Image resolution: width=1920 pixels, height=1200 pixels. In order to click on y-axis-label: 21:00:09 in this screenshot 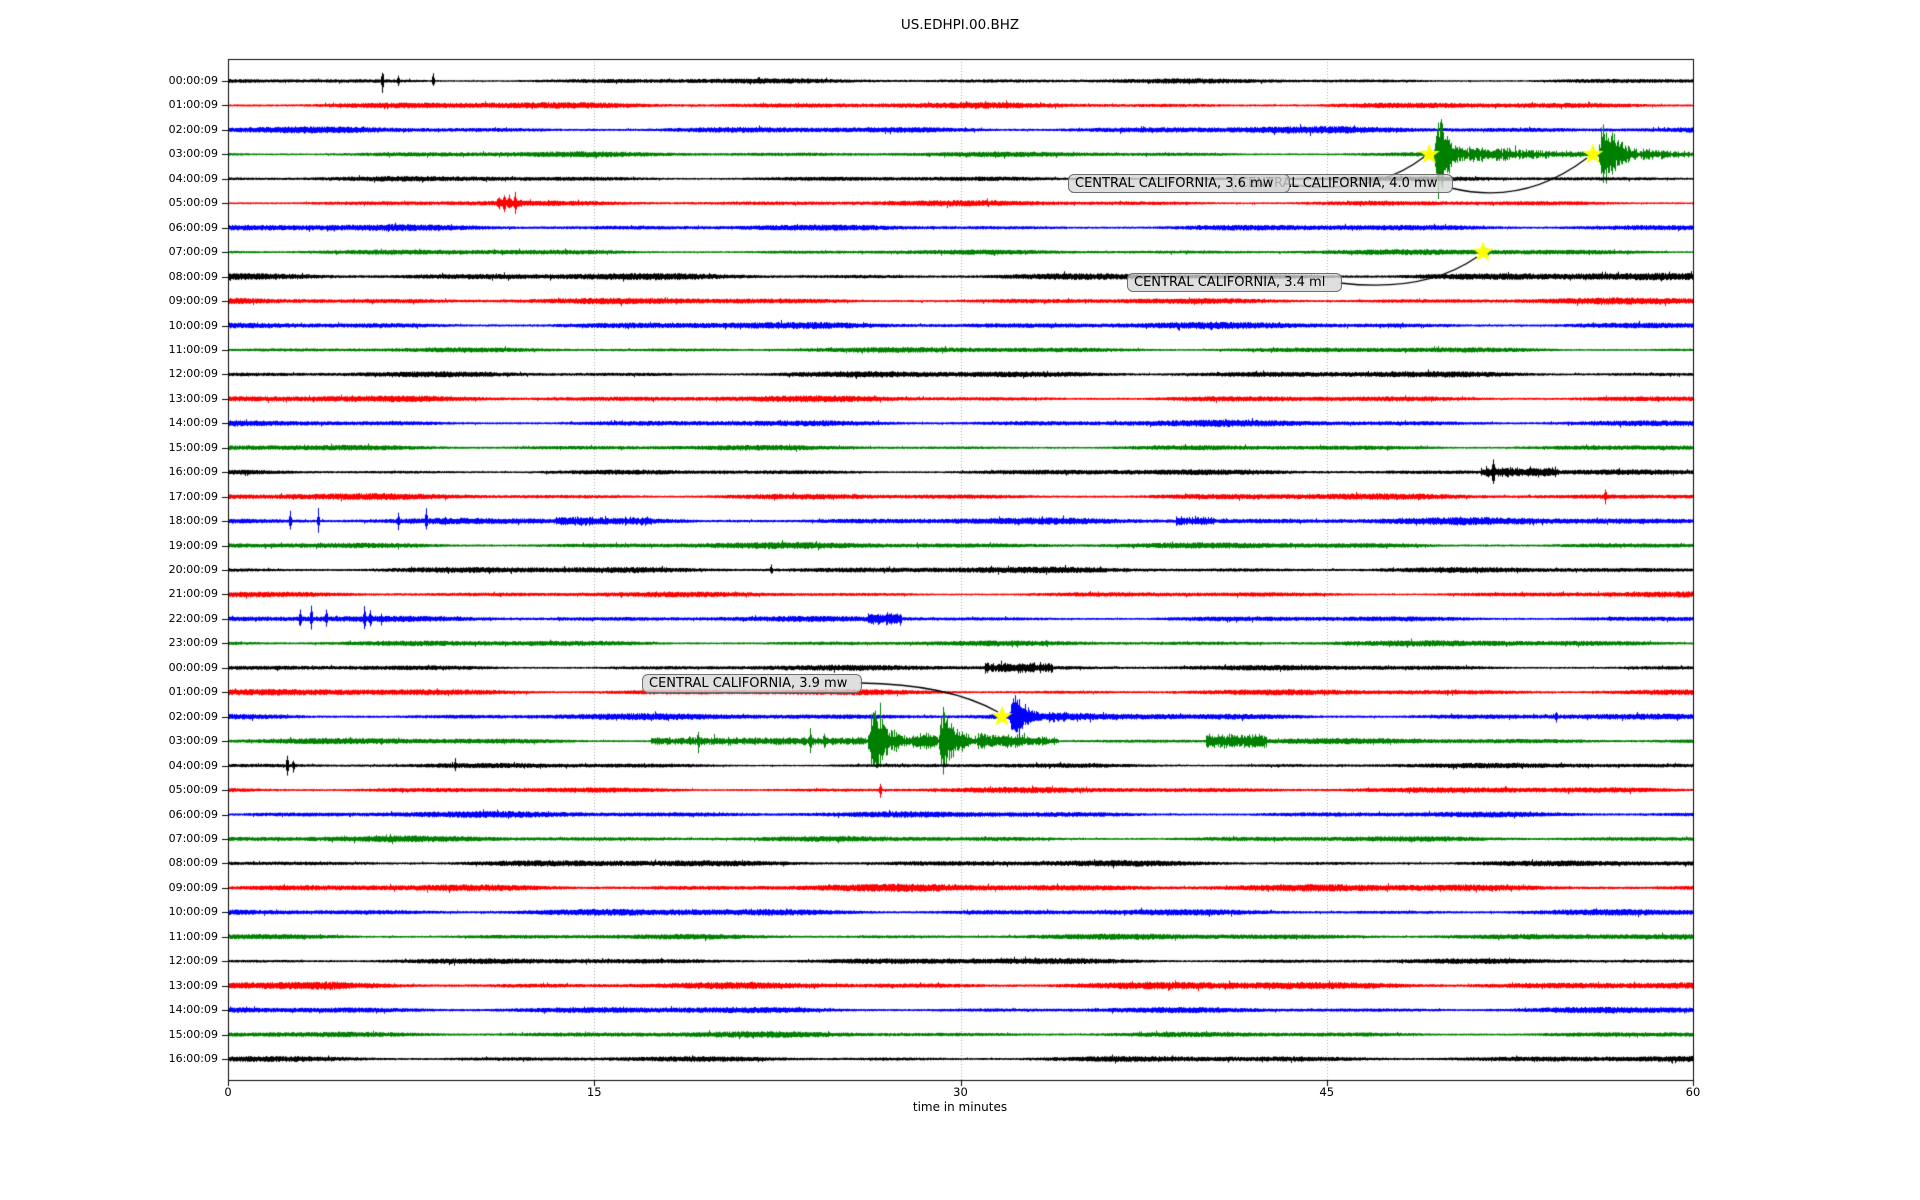, I will do `click(193, 594)`.